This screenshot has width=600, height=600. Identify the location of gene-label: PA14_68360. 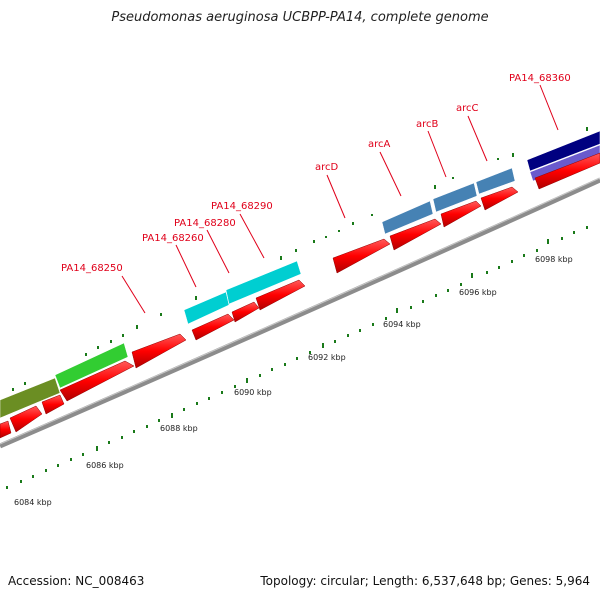
(540, 78).